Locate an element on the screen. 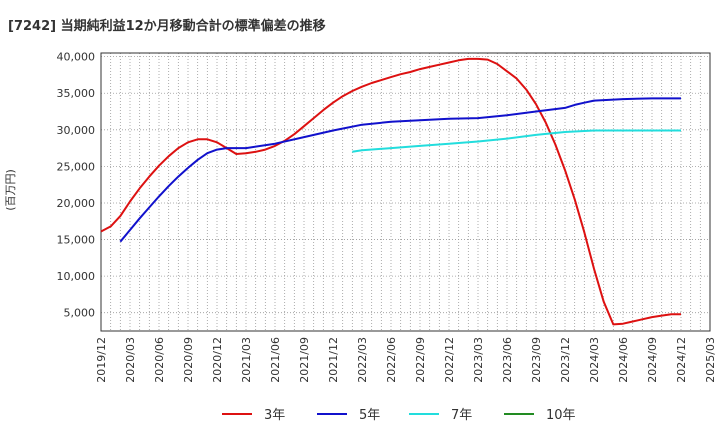 The image size is (720, 440). x-tick-label: 2023/09 is located at coordinates (536, 360).